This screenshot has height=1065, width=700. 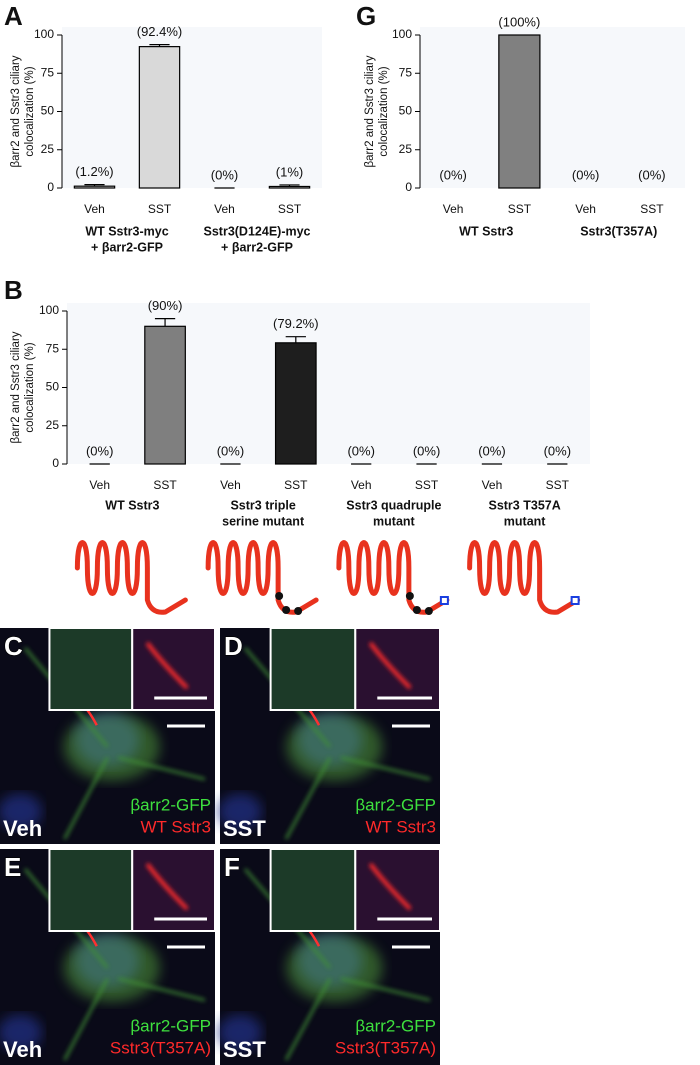 I want to click on panel-label: D, so click(x=233, y=646).